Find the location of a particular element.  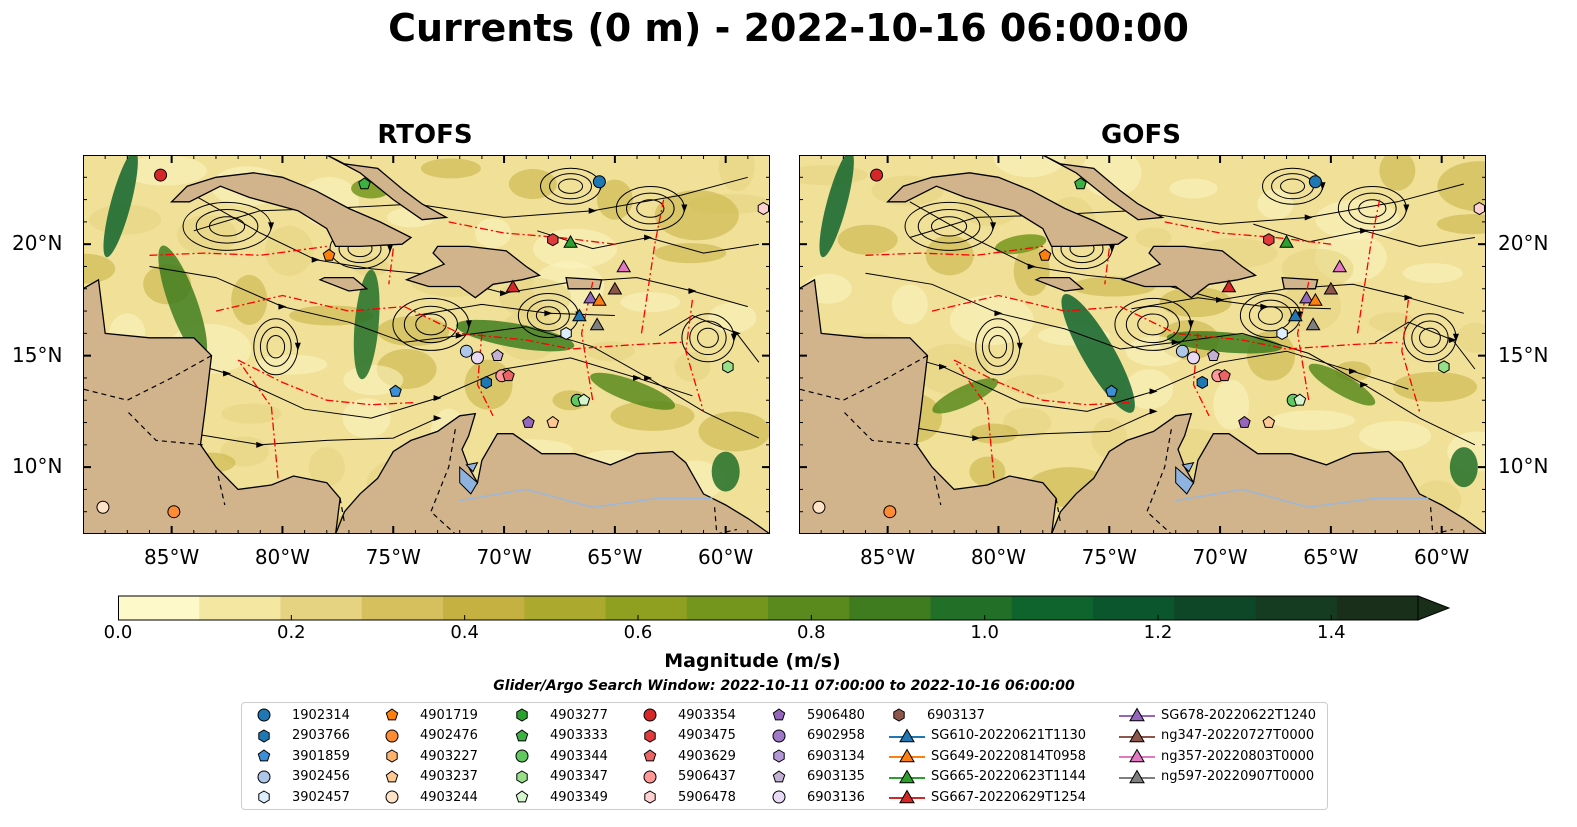

legend-item: 2903766 is located at coordinates (302, 736).